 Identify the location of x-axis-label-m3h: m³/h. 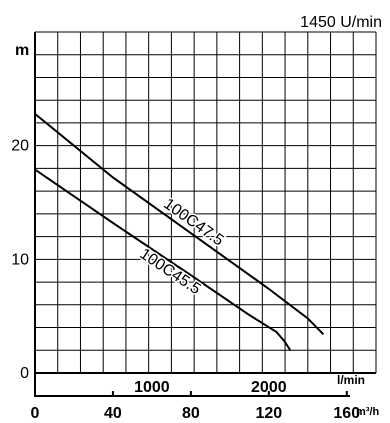
(368, 412).